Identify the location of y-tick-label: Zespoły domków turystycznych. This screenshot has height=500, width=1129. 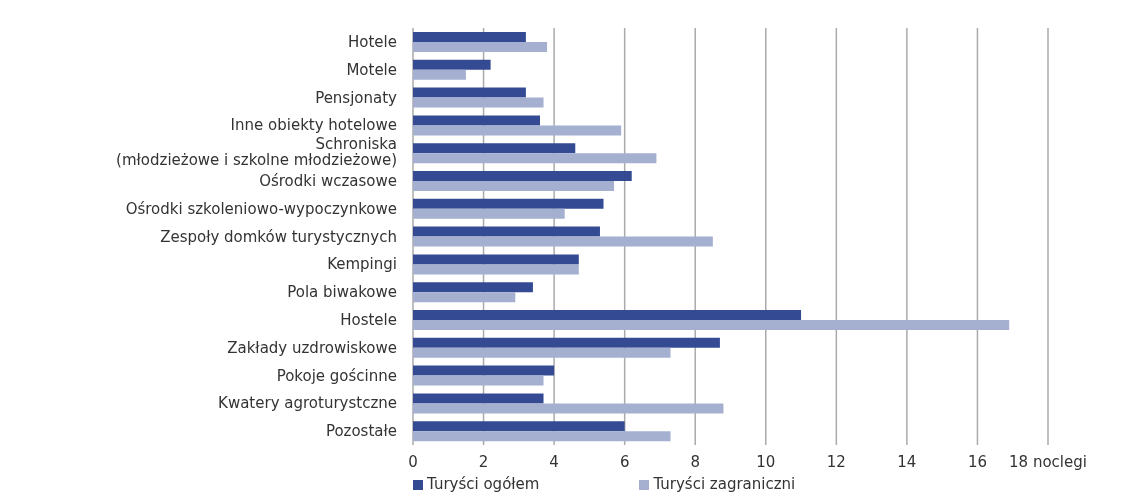
(278, 236).